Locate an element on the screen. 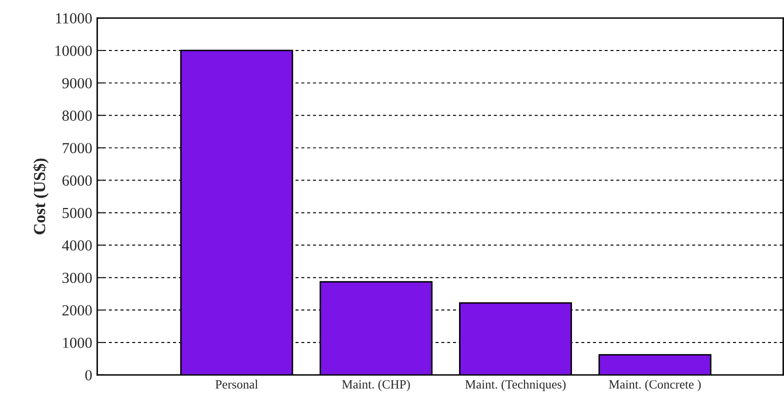 This screenshot has width=784, height=401. y-tick-label: 3000 is located at coordinates (77, 278).